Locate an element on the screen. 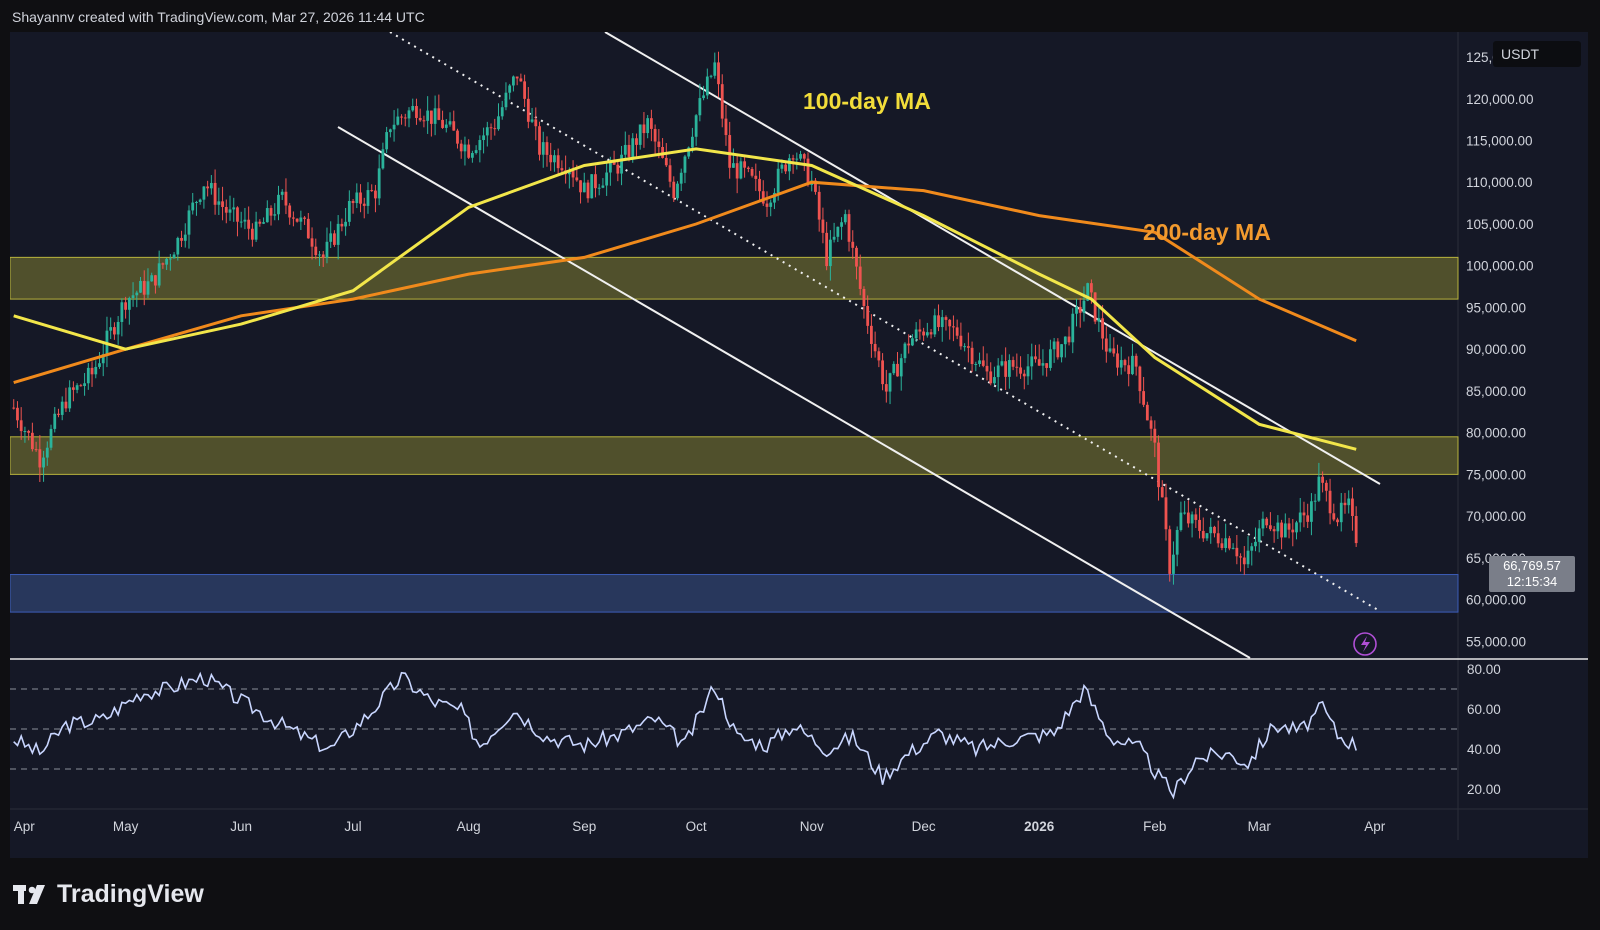 The image size is (1600, 930). price-tick-label: 75,000.00 is located at coordinates (1496, 474).